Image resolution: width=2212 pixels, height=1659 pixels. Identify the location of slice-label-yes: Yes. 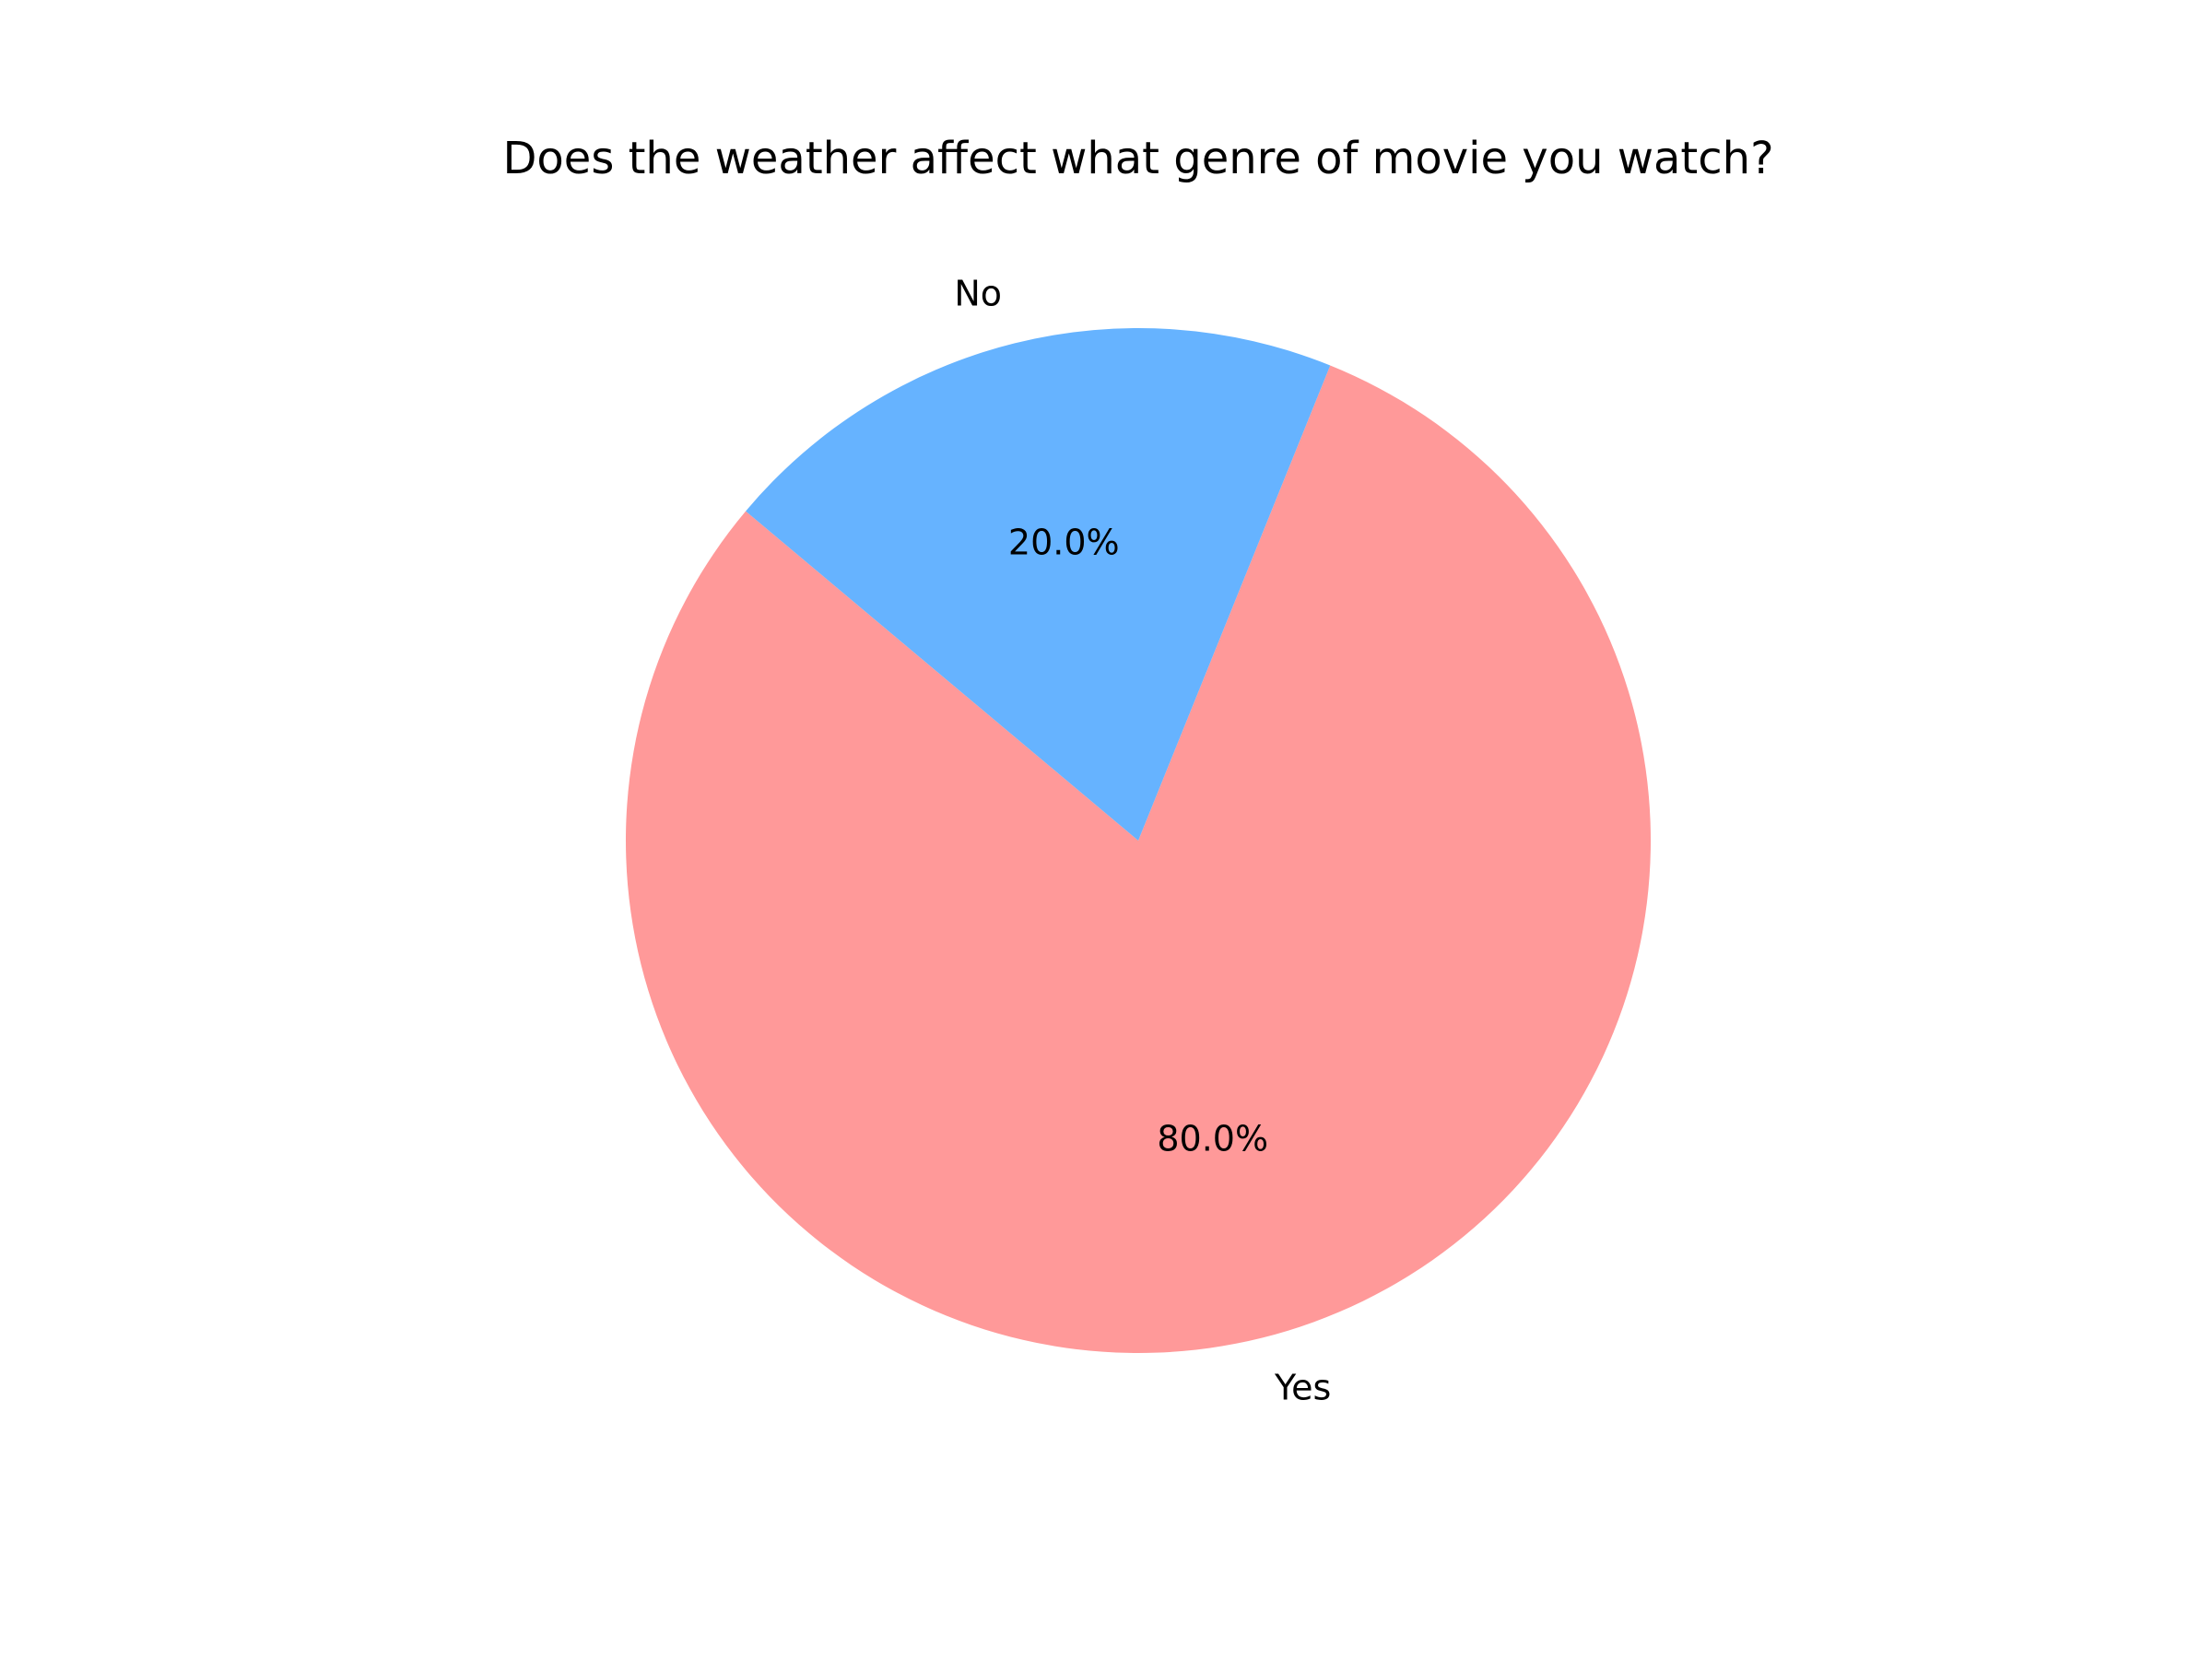
(1302, 1387).